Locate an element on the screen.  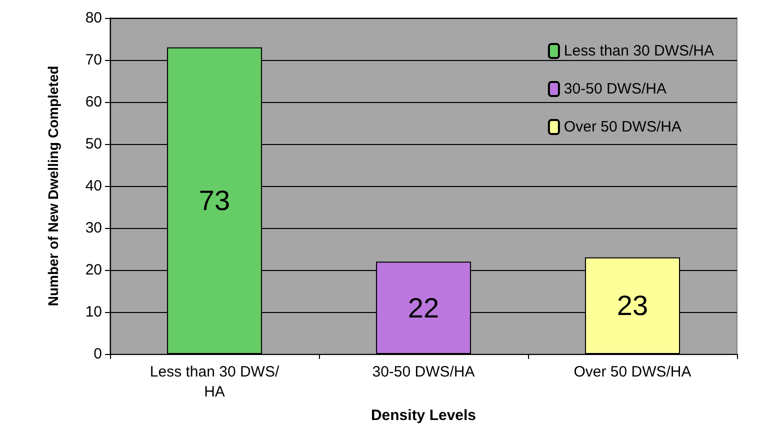
legend-label: Less than 30 DWS/HA is located at coordinates (639, 51).